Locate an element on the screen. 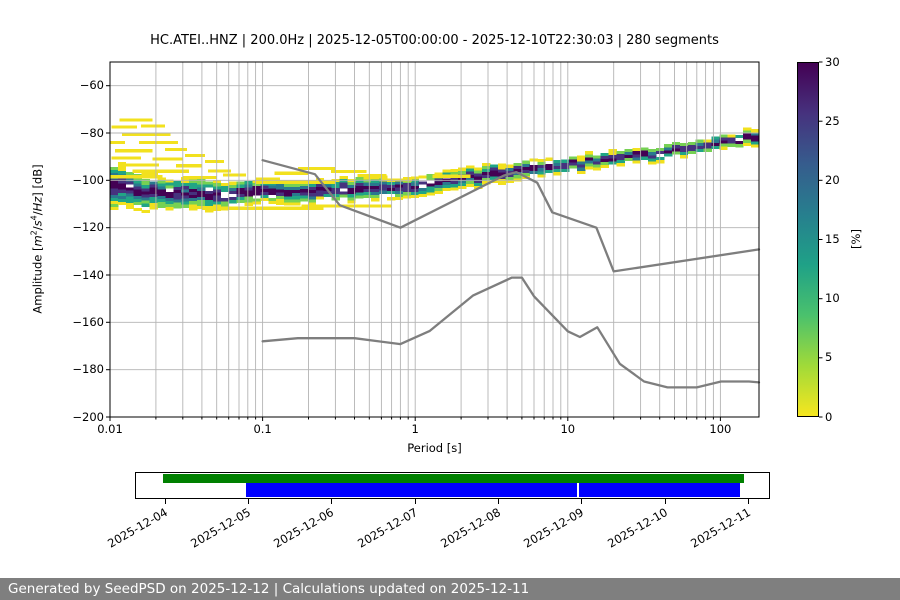  x-tick-label: 0.1 is located at coordinates (262, 429).